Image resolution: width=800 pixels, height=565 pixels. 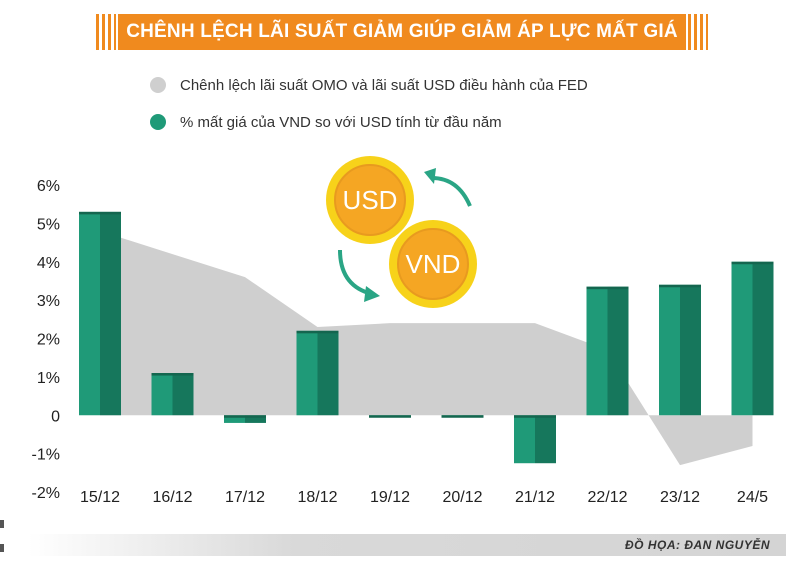 What do you see at coordinates (48, 186) in the screenshot?
I see `y-tick-label: 6%` at bounding box center [48, 186].